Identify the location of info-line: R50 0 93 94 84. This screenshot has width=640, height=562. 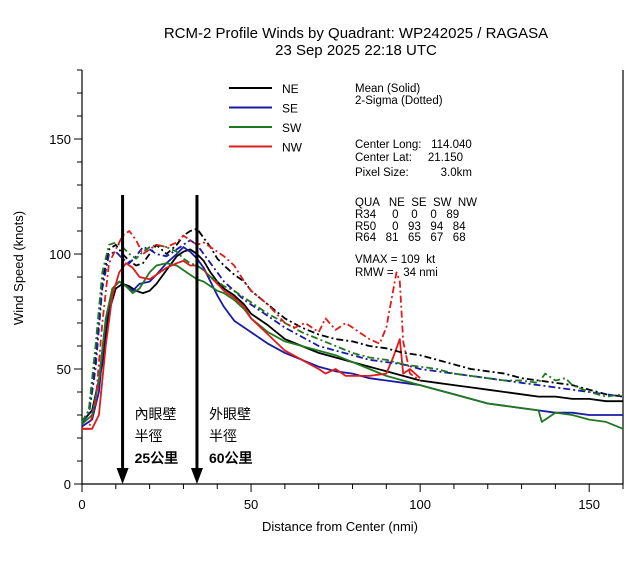
(410, 227).